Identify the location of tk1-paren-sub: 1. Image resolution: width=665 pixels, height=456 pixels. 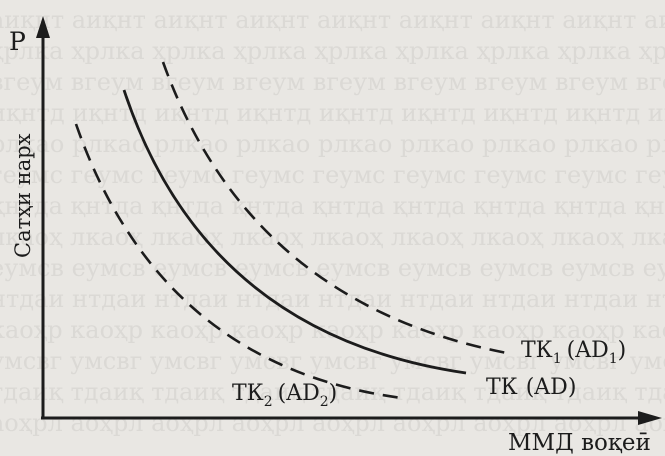
(613, 359).